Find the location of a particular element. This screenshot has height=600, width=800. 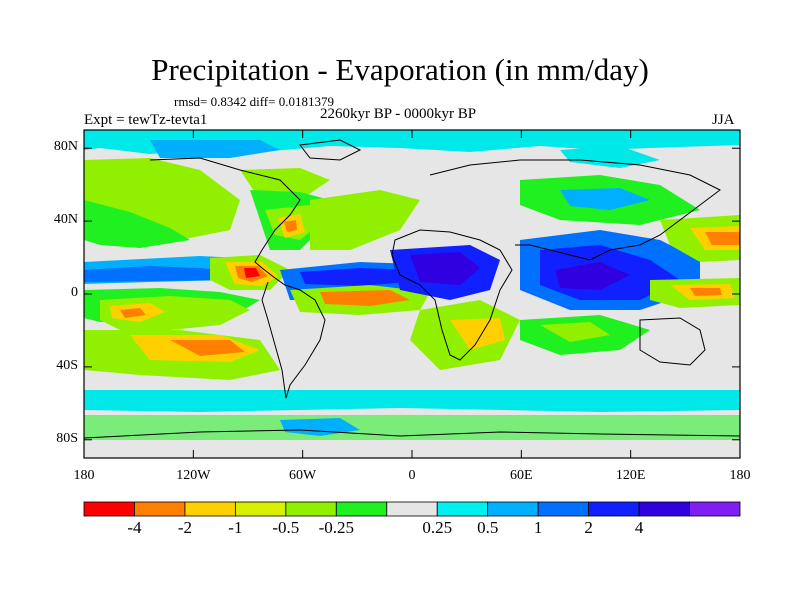

map-title: Precipitation - Evaporation (in mm/day) is located at coordinates (400, 69).